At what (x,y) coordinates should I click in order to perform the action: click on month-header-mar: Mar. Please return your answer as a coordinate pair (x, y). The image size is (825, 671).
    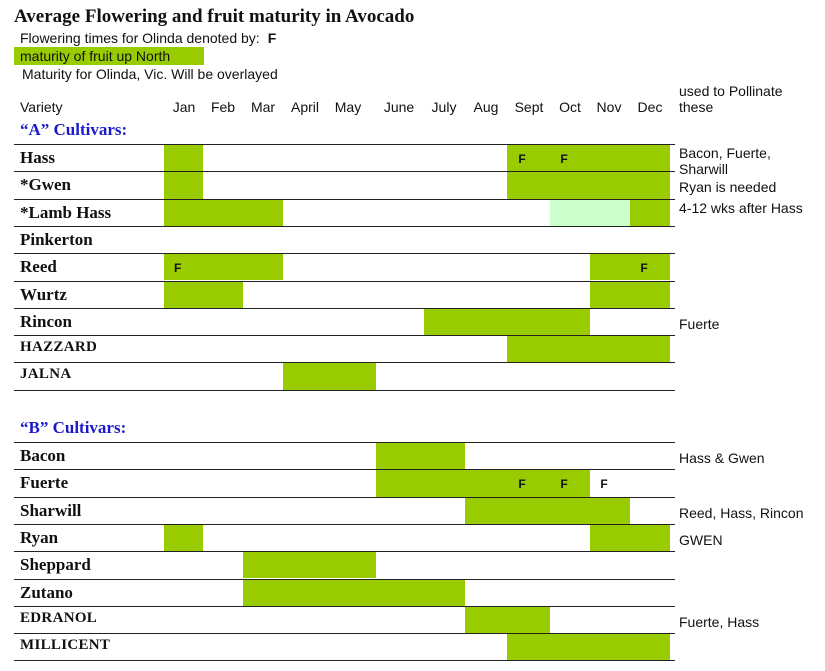
    Looking at the image, I should click on (263, 107).